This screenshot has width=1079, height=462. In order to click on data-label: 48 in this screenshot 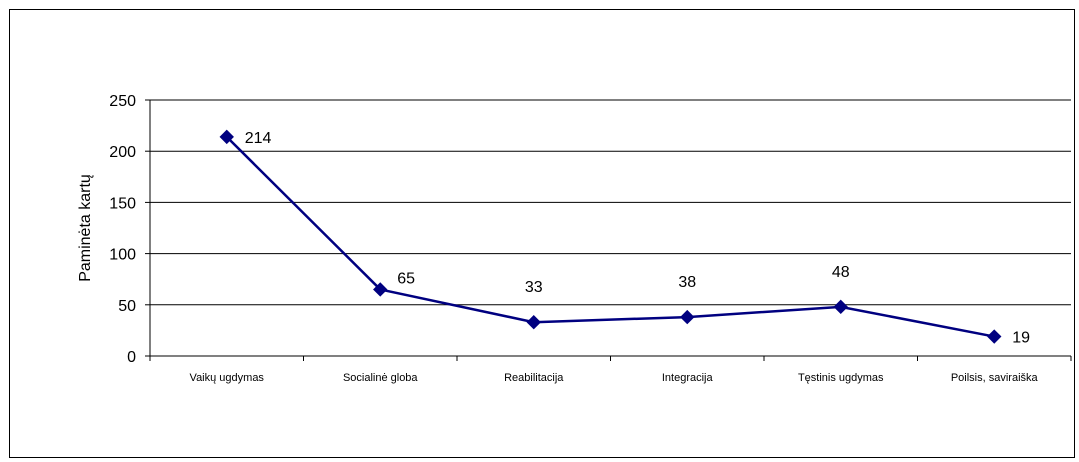, I will do `click(841, 272)`.